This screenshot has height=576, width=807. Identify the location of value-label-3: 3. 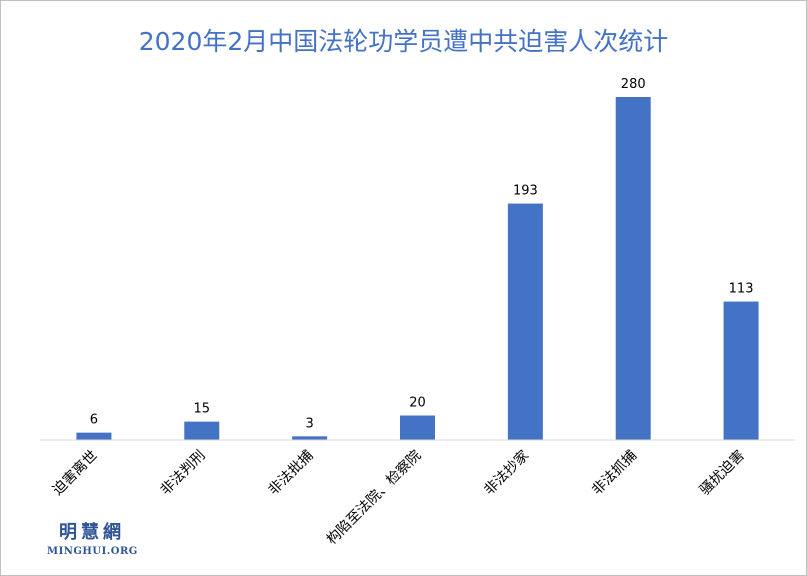
(310, 423).